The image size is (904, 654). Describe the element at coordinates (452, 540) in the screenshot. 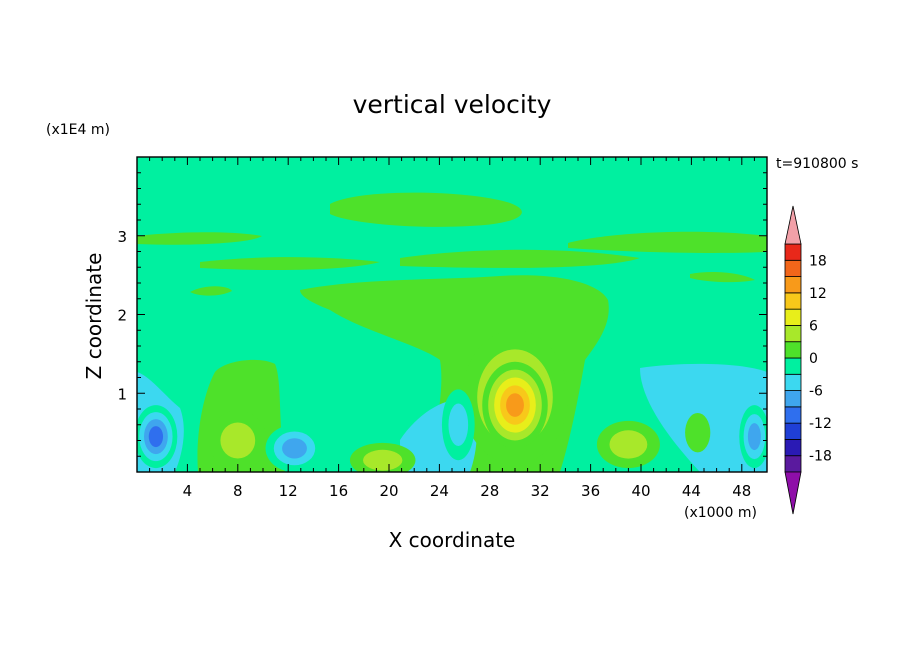

I see `x-axis-label: X coordinate` at that location.